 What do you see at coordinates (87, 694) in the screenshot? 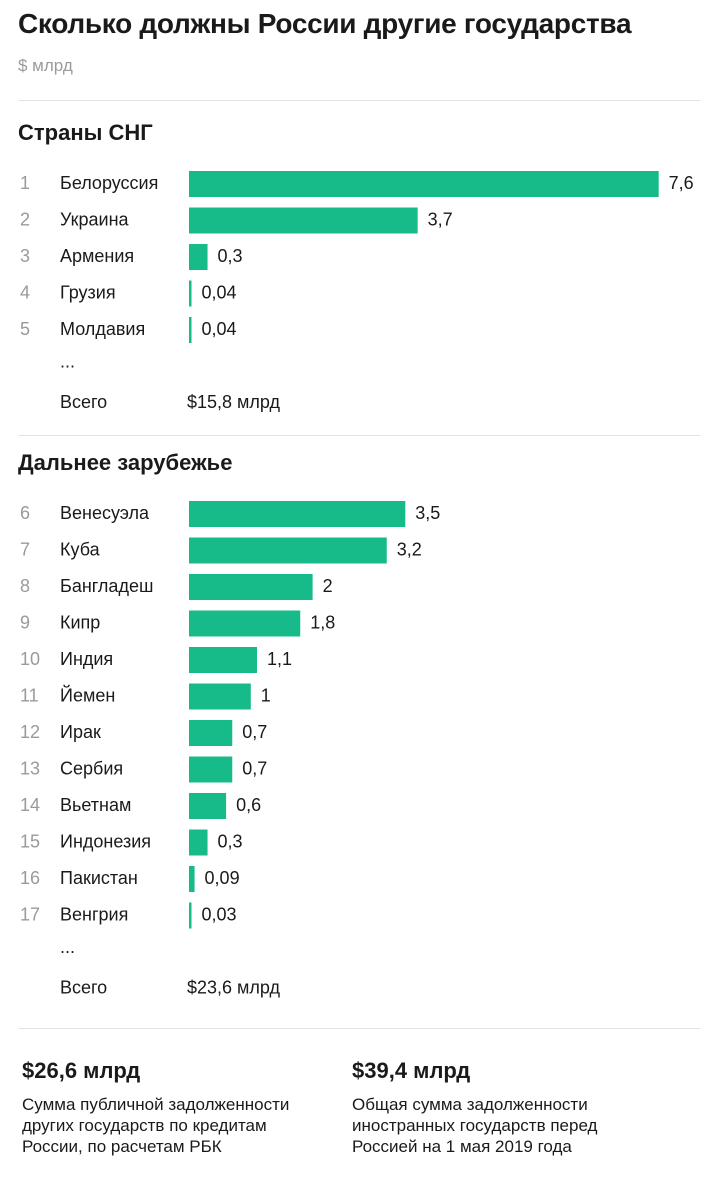
I see `category-label: Йемен` at bounding box center [87, 694].